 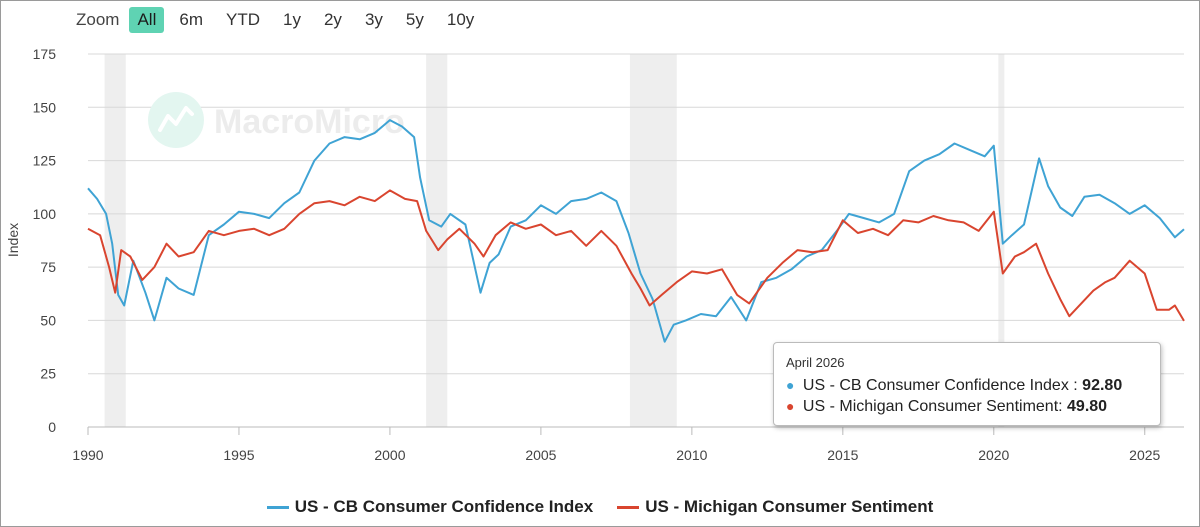 I want to click on legend-label-michigan: US - Michigan Consumer Sentiment, so click(x=789, y=506).